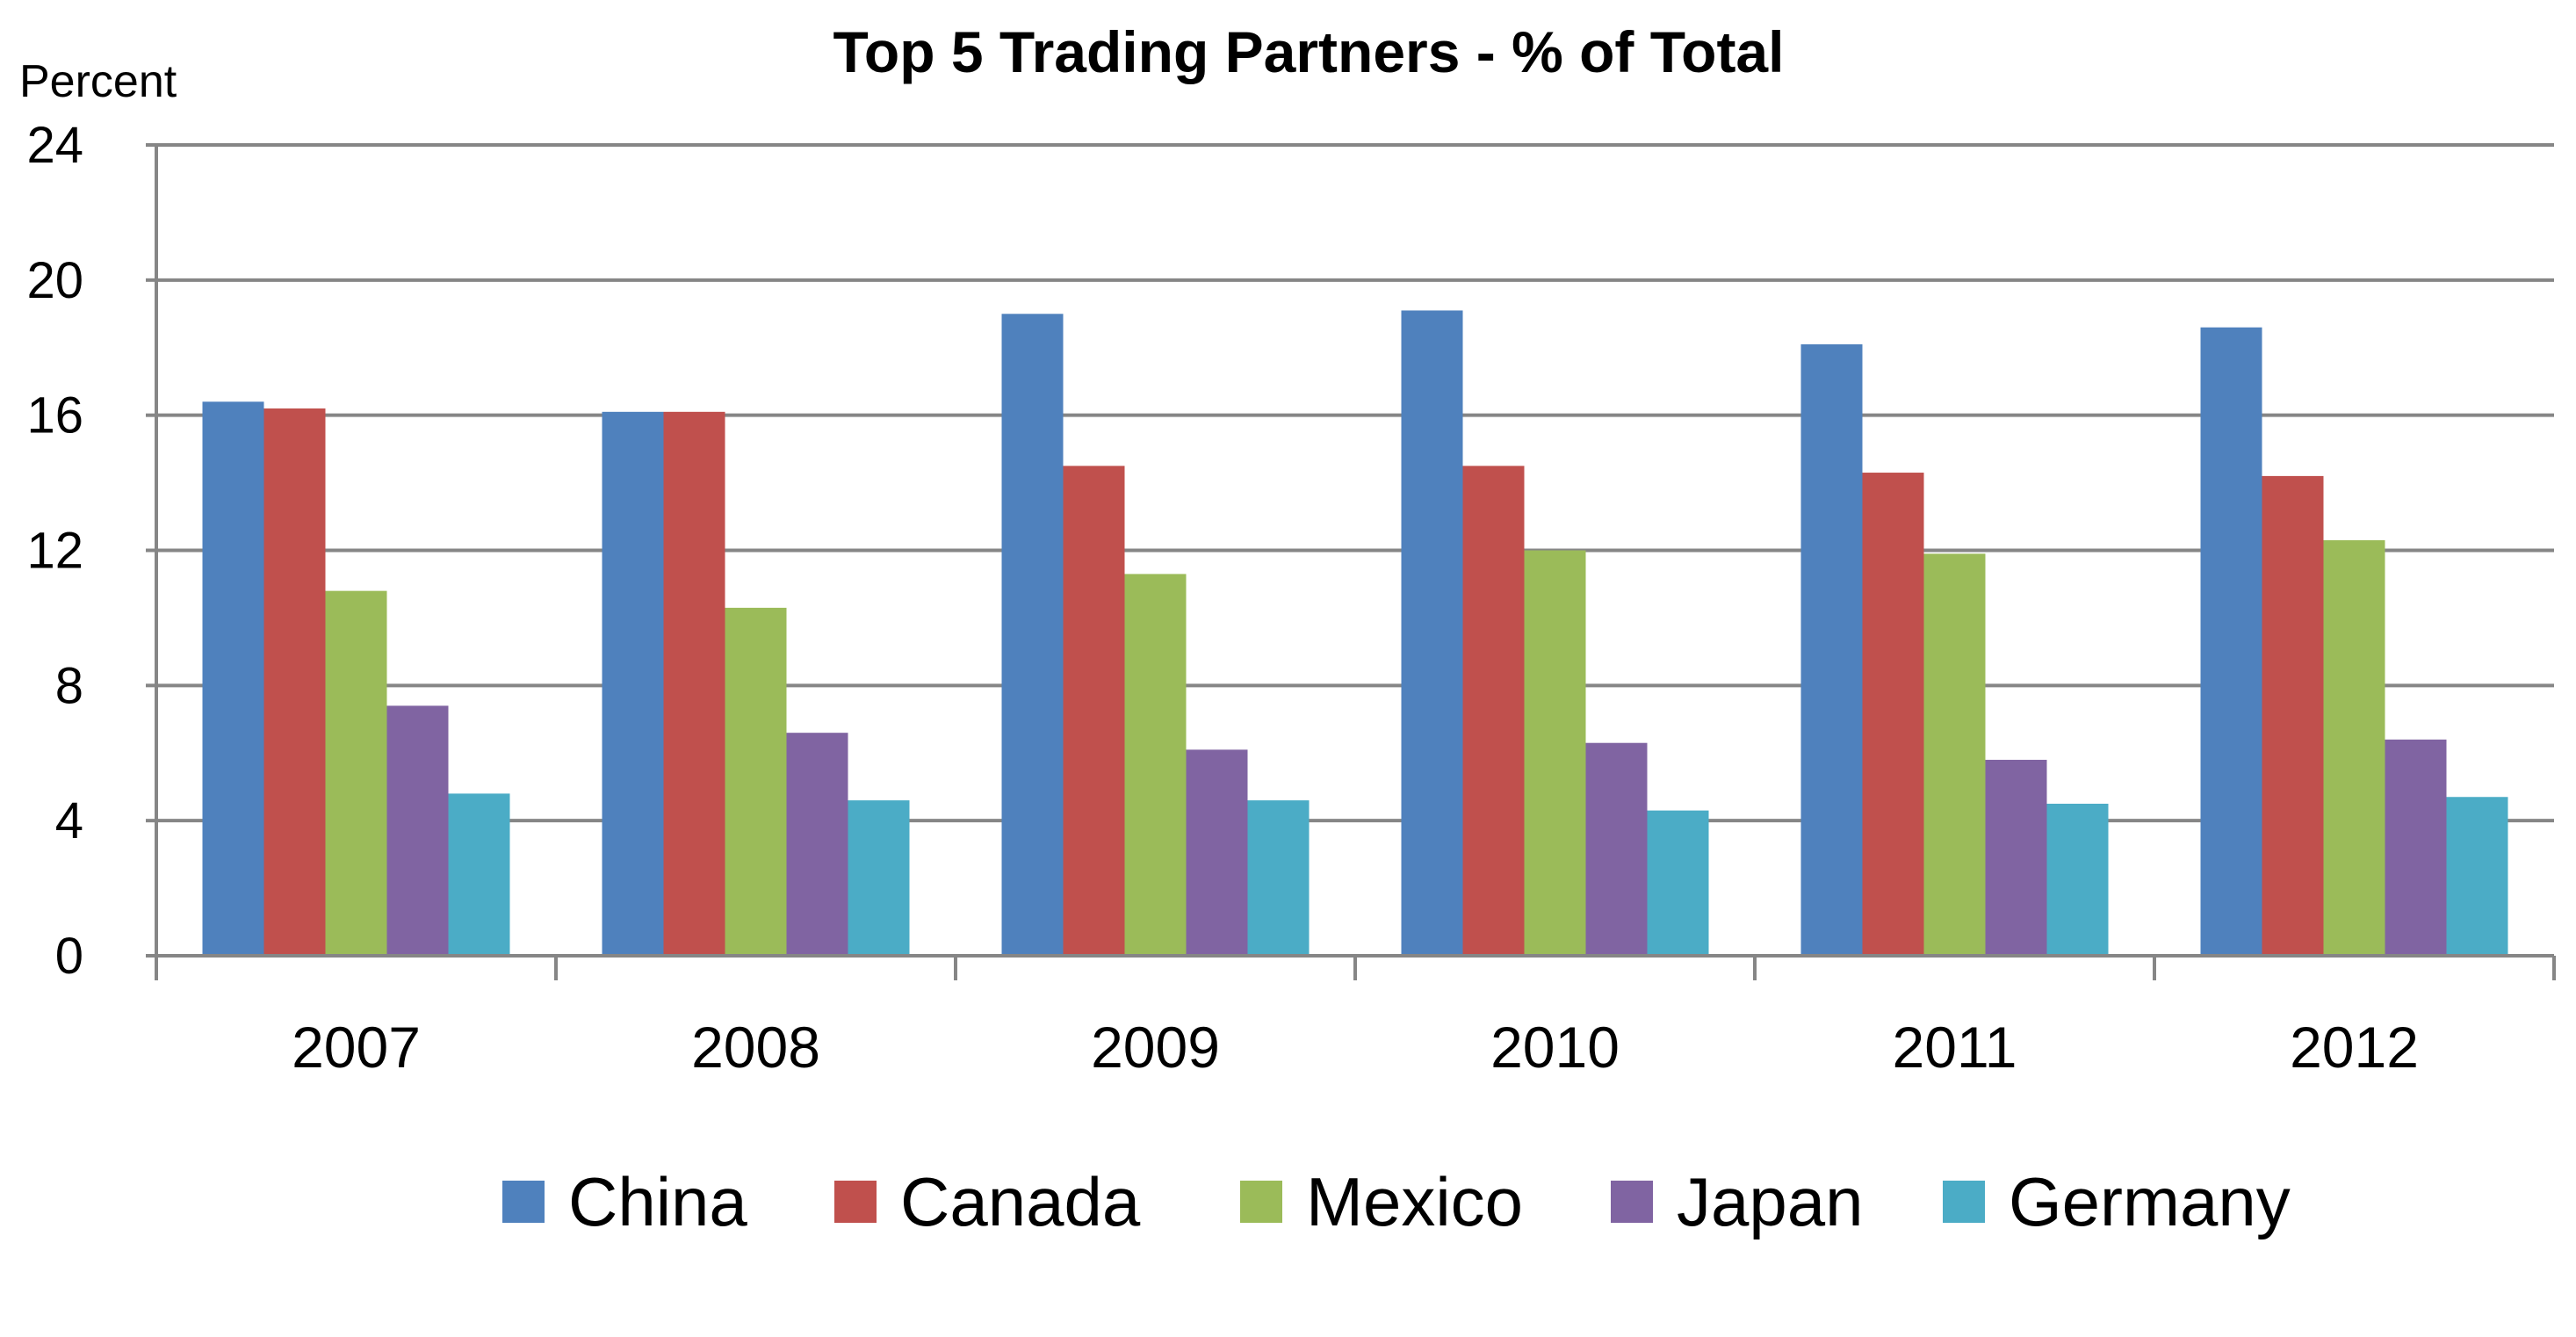 Image resolution: width=2576 pixels, height=1337 pixels. What do you see at coordinates (1954, 754) in the screenshot?
I see `bar-mexico-2011` at bounding box center [1954, 754].